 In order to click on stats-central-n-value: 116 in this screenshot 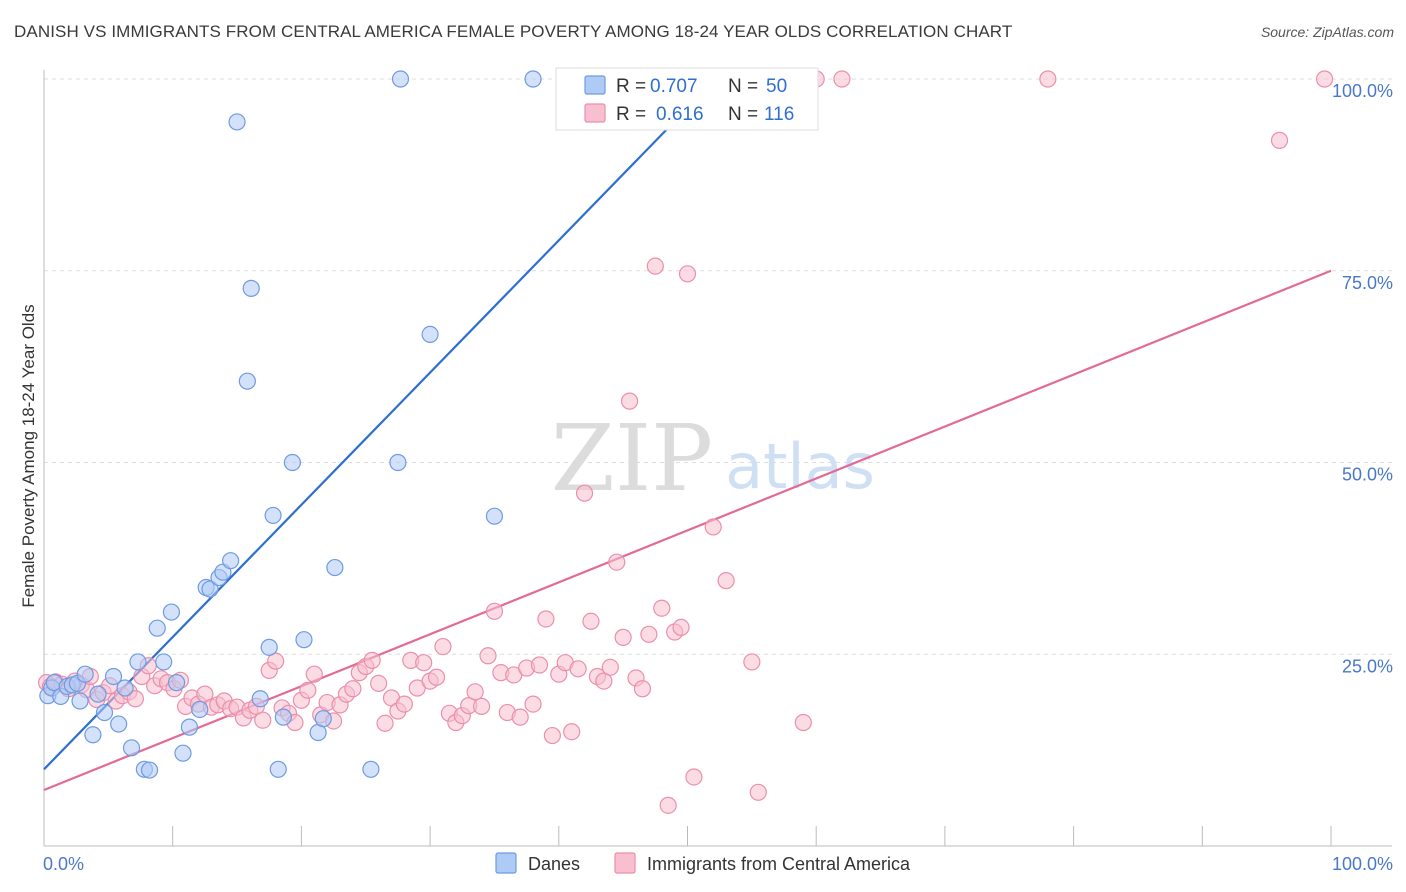, I will do `click(779, 114)`.